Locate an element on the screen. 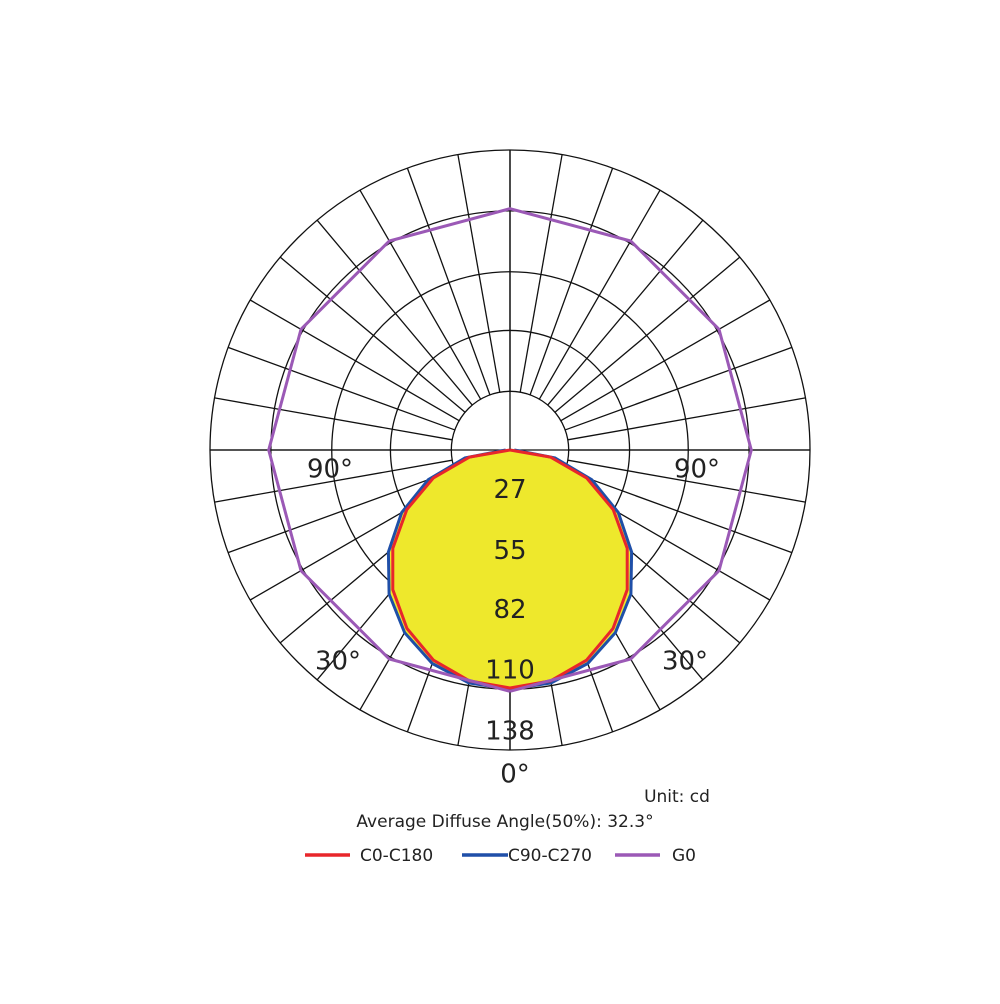 This screenshot has width=1000, height=1004. theta-tick-label: 0° is located at coordinates (515, 775).